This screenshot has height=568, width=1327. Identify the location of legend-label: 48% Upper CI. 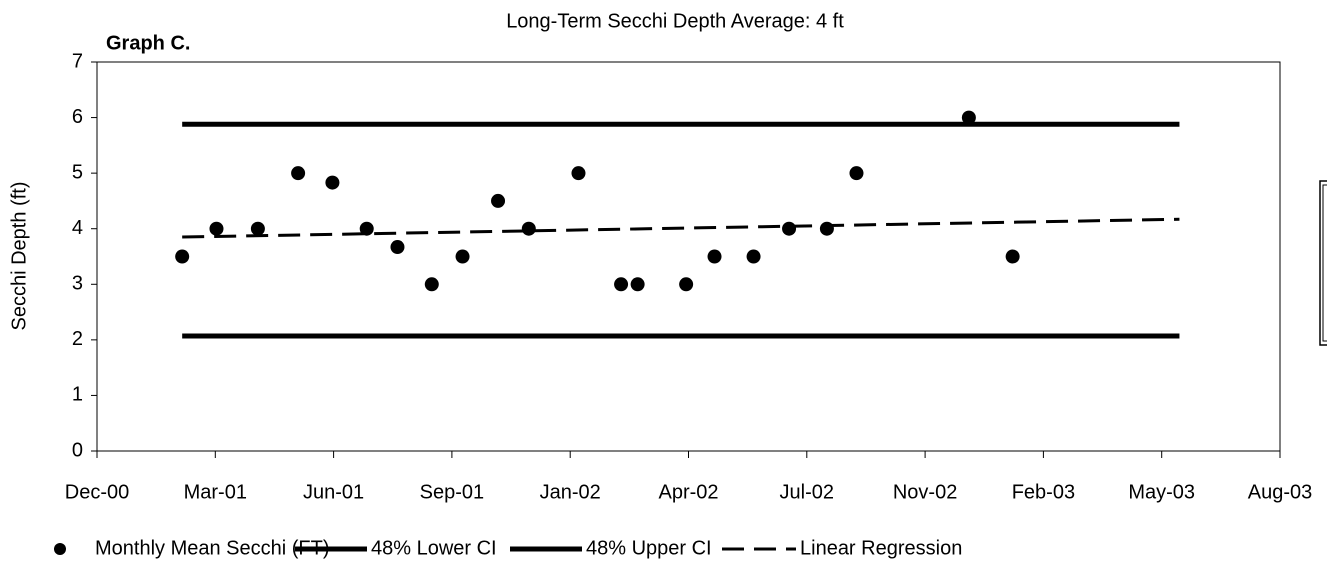
(649, 548).